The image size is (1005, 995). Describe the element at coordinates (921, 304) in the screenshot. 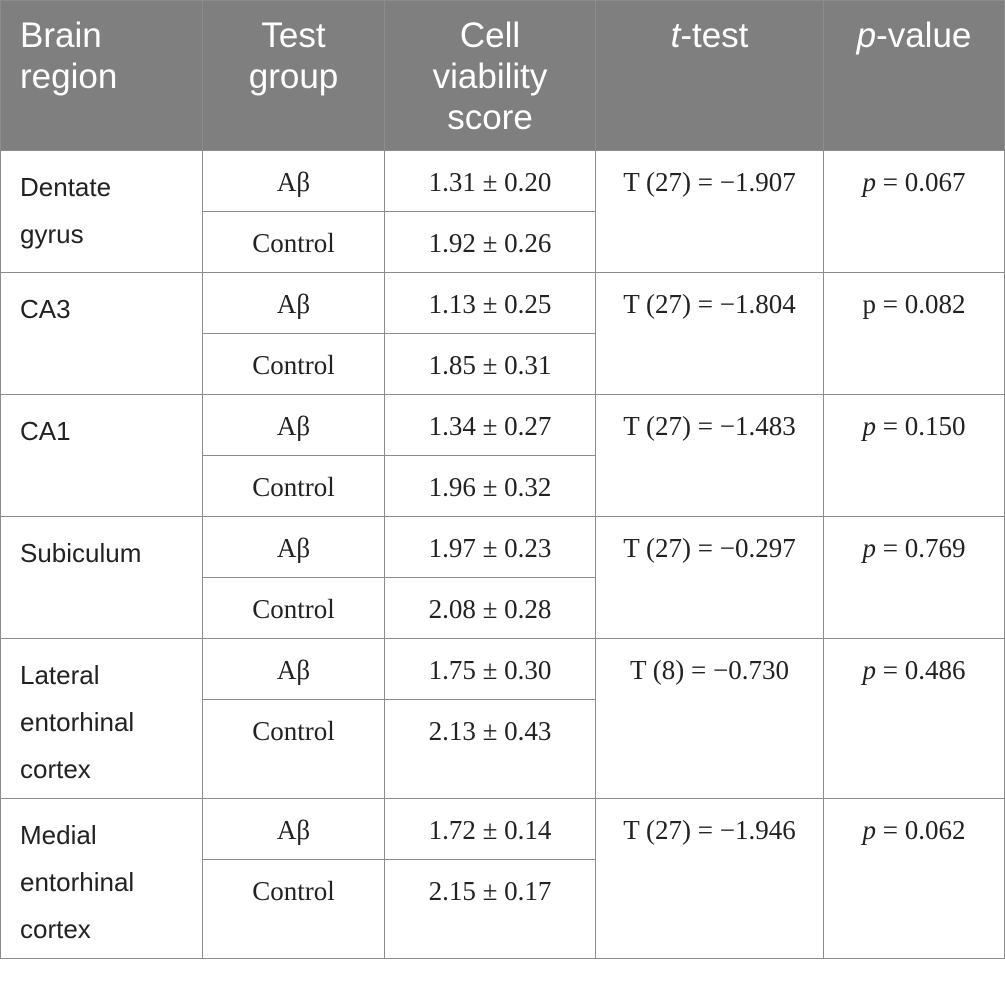

I see `p-value-number: = 0.082` at that location.